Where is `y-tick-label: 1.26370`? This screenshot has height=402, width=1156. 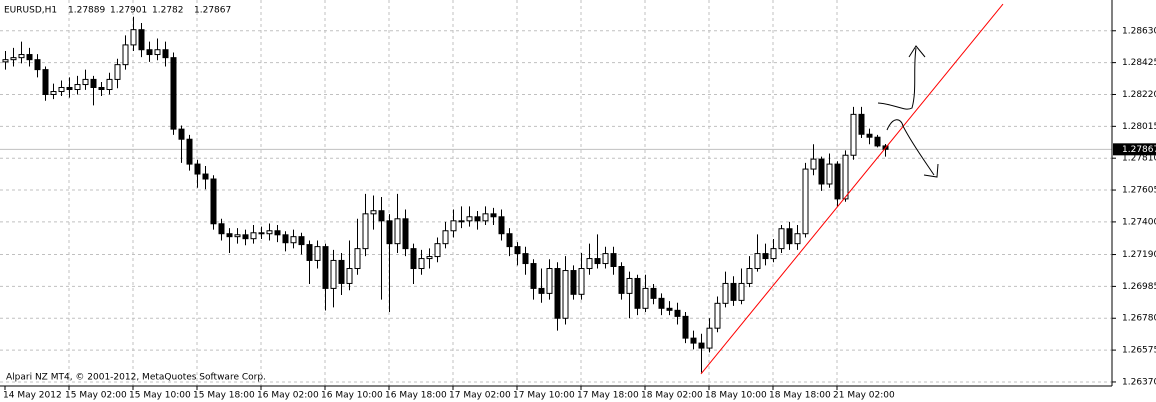 y-tick-label: 1.26370 is located at coordinates (1139, 382).